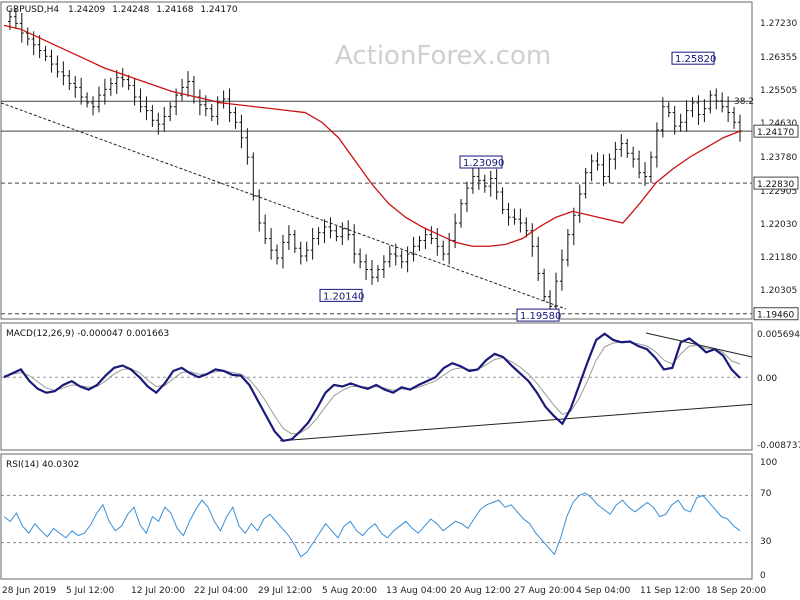 This screenshot has width=800, height=600. What do you see at coordinates (778, 258) in the screenshot?
I see `price-y-tick: 1.21180` at bounding box center [778, 258].